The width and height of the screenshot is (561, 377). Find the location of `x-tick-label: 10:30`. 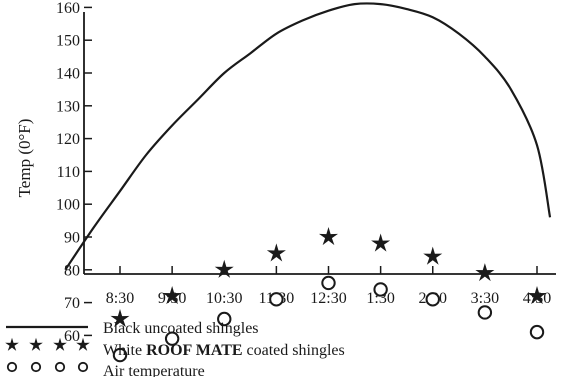

x-tick-label: 10:30 is located at coordinates (224, 298).